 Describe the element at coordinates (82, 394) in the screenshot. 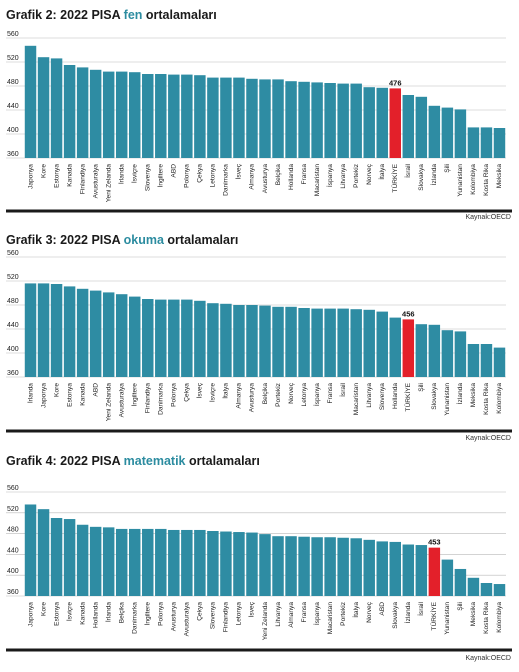

I see `x-tick-label: Kanada` at that location.